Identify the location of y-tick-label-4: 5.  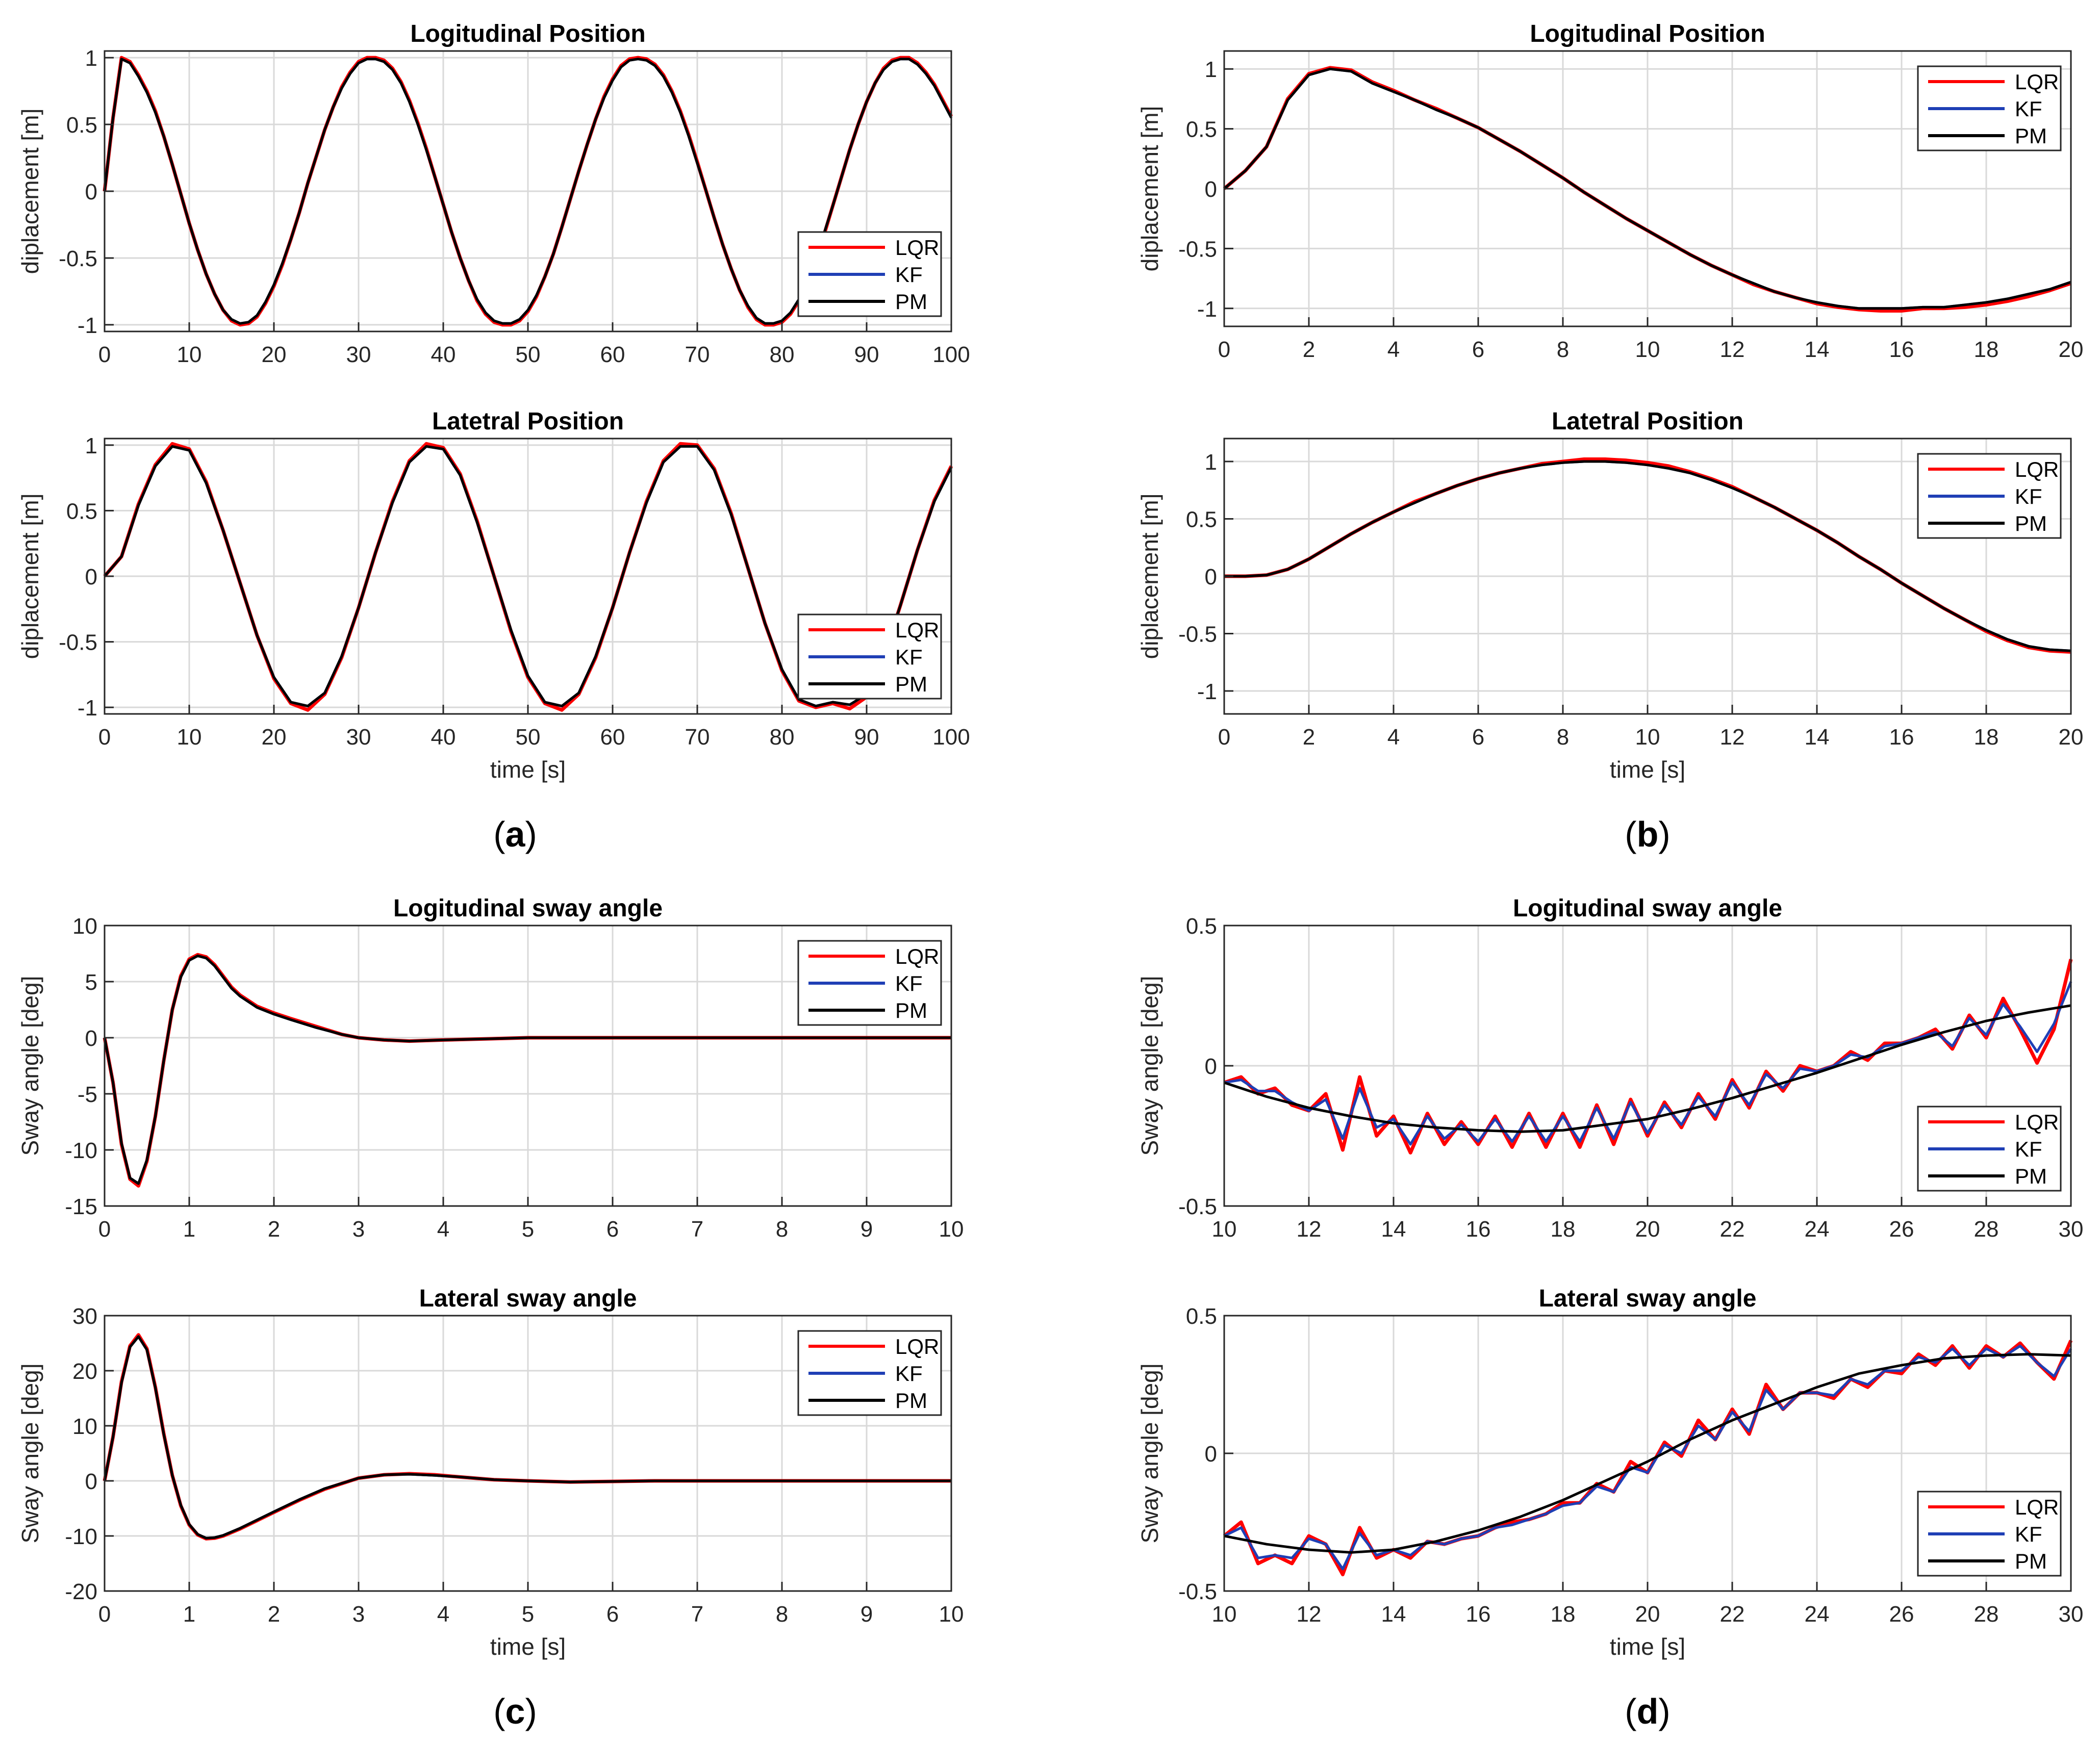
(91, 983).